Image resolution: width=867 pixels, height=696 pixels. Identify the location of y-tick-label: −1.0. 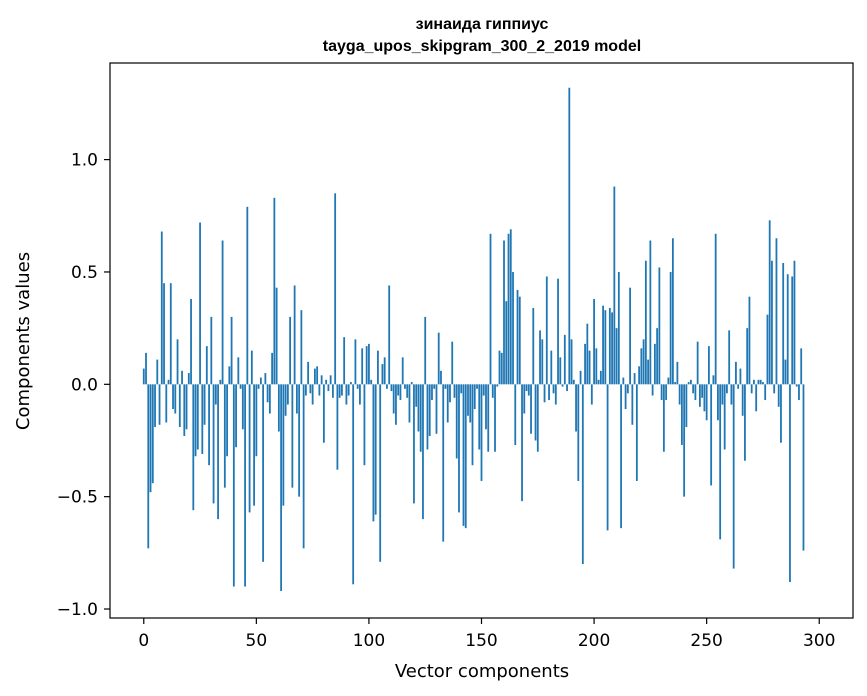
(77, 610).